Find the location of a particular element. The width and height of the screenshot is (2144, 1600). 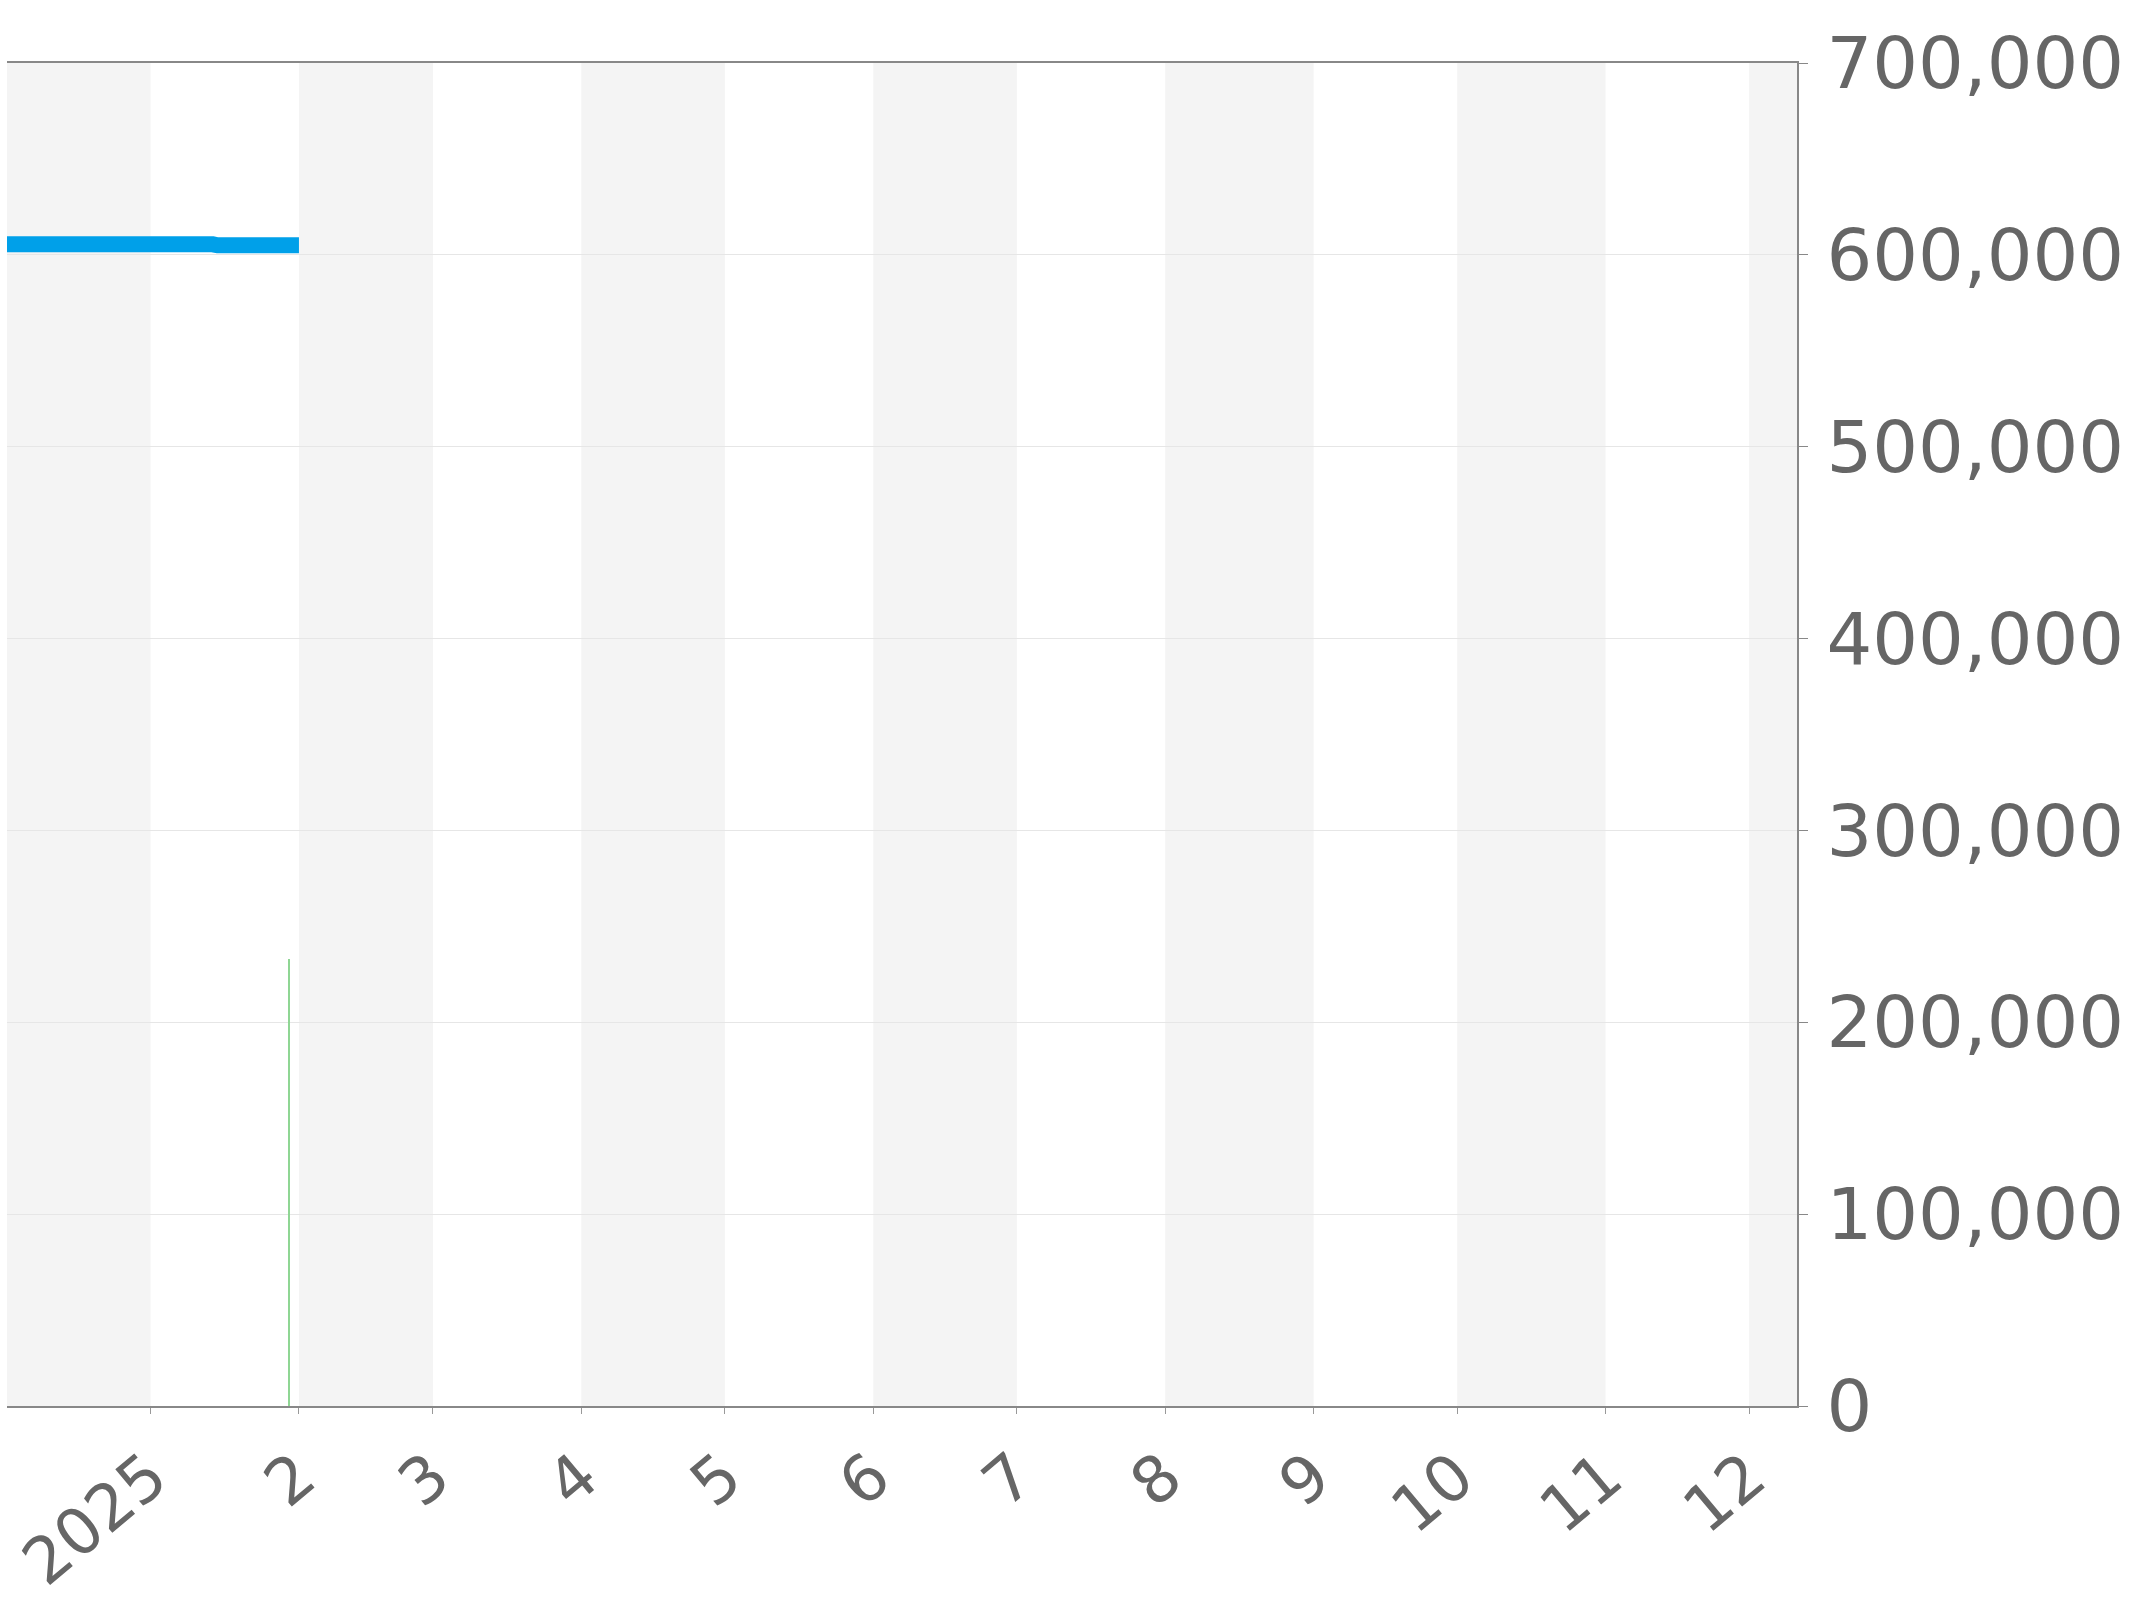

x-tick-label: 12 is located at coordinates (1724, 1493).